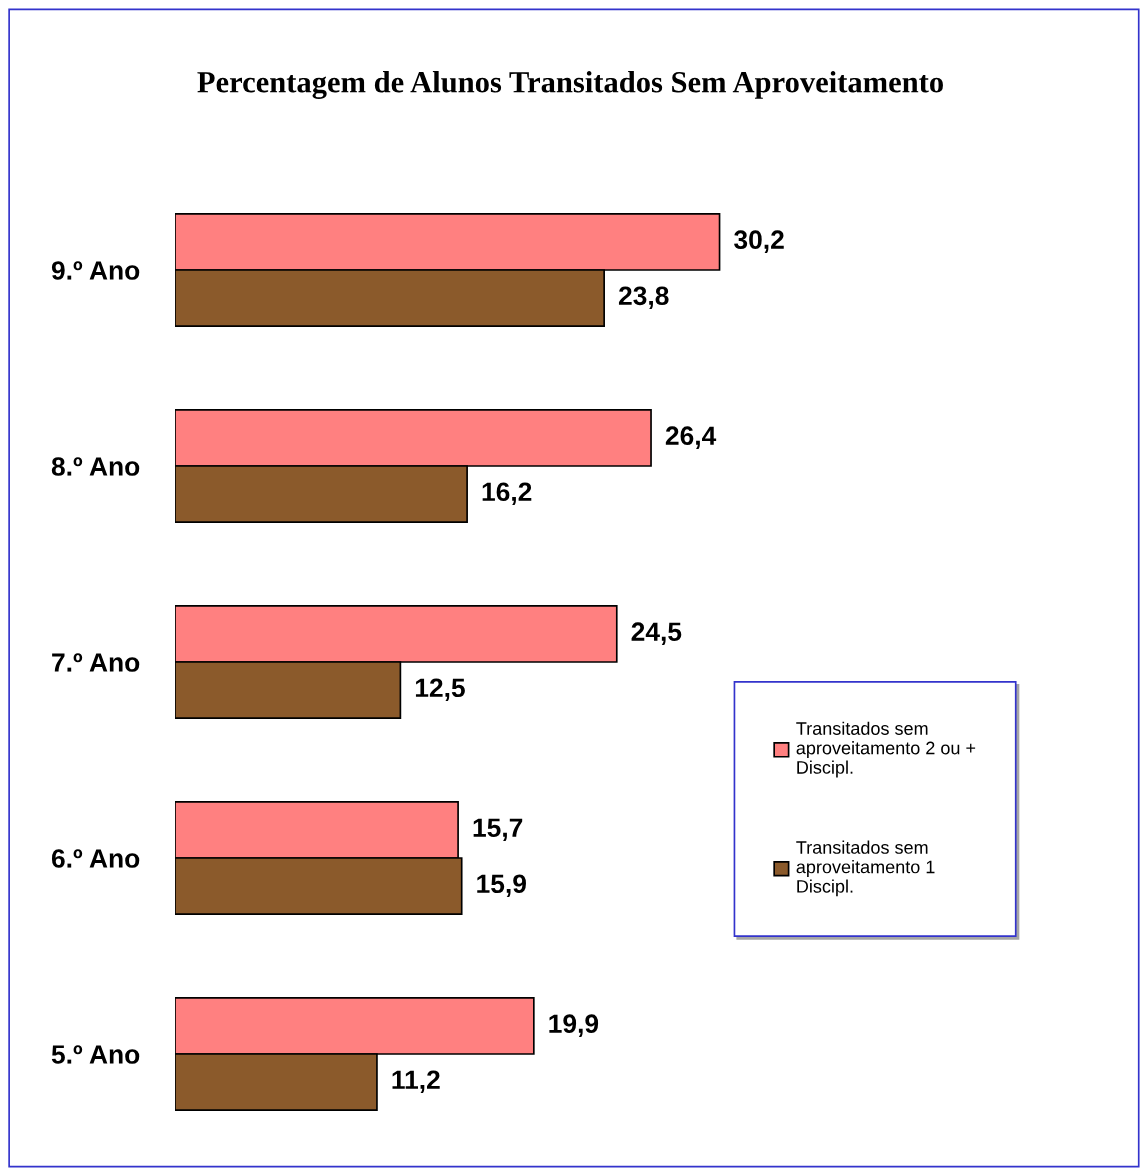 Image resolution: width=1141 pixels, height=1169 pixels. I want to click on data-label: 19,9, so click(574, 1025).